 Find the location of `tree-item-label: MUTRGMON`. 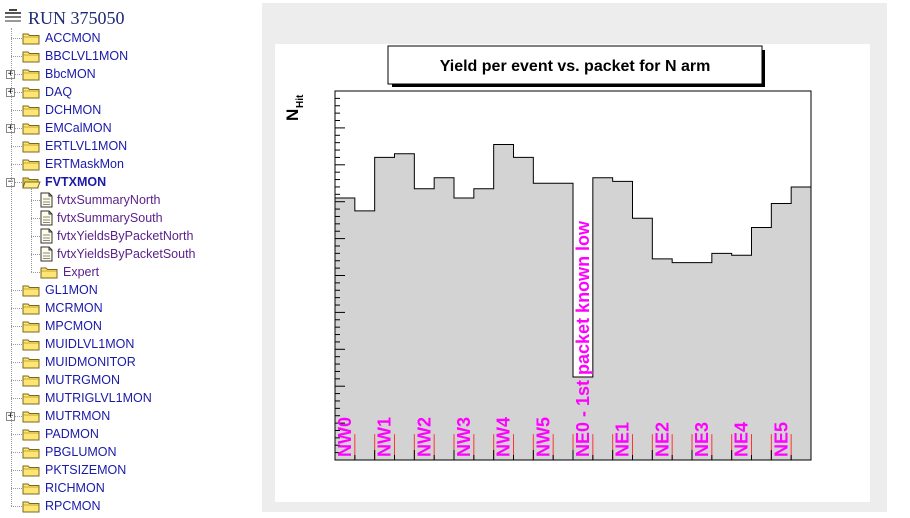

tree-item-label: MUTRGMON is located at coordinates (82, 380).